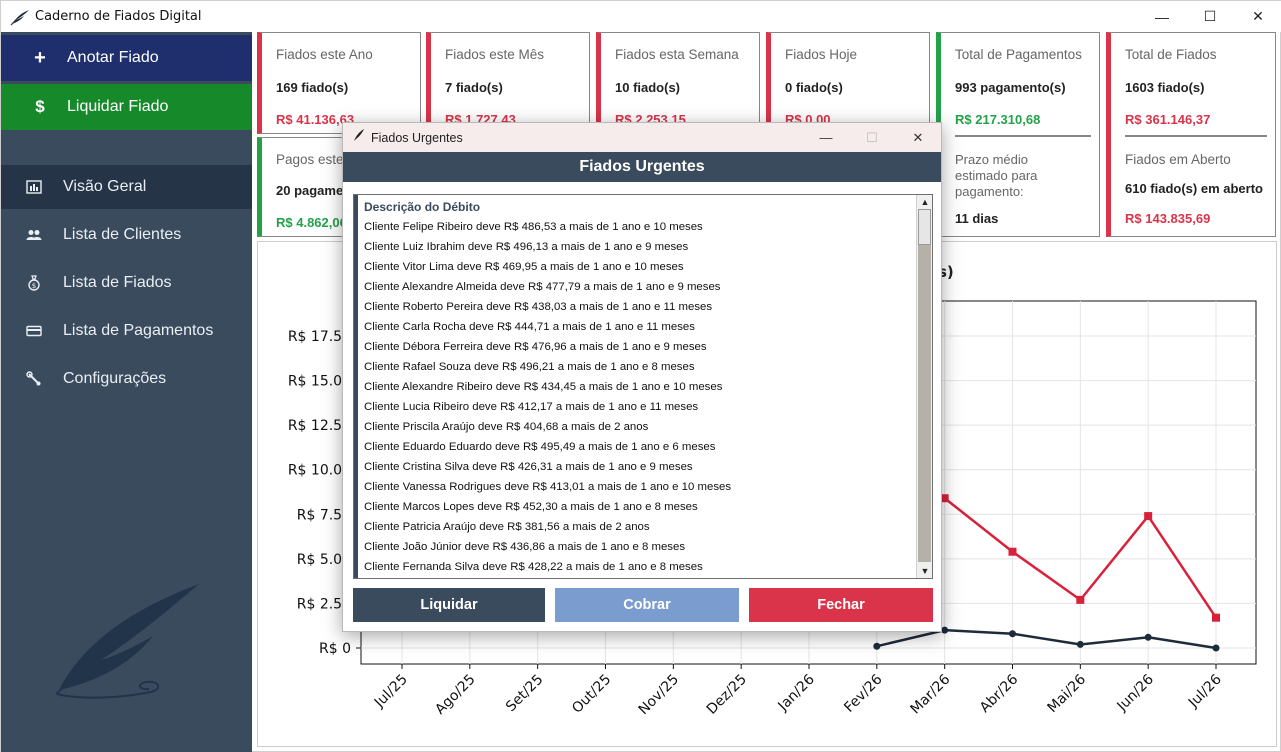 The image size is (1281, 752). Describe the element at coordinates (642, 167) in the screenshot. I see `dialog-header: Fiados Urgentes` at that location.